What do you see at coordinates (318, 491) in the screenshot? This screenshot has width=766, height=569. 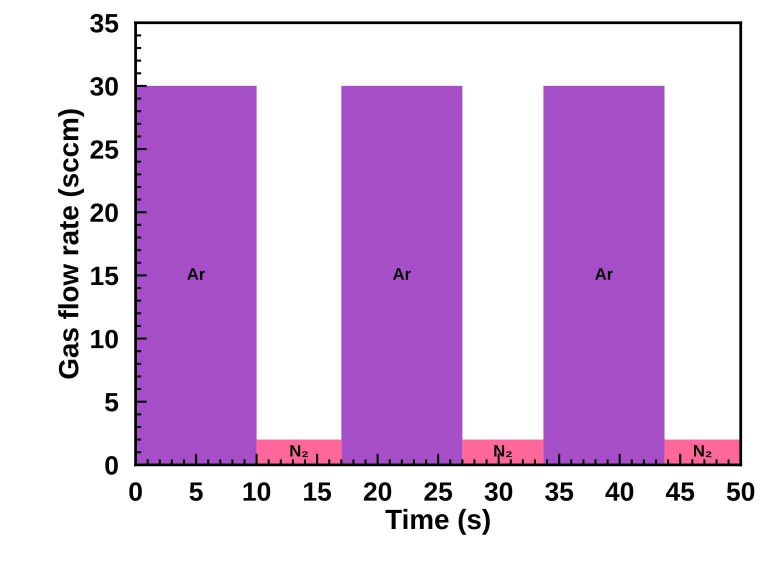 I see `x-tick-label: 15` at bounding box center [318, 491].